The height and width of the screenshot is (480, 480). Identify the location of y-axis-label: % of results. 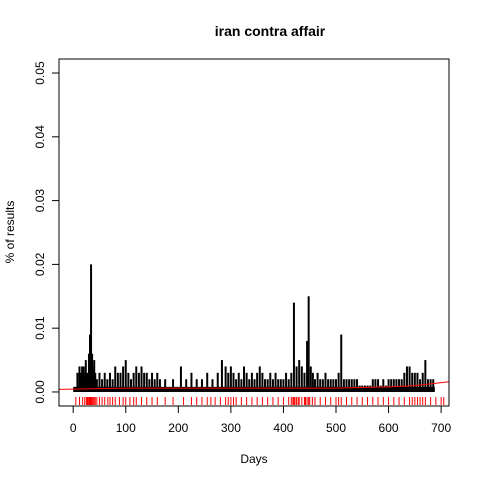
(10, 232).